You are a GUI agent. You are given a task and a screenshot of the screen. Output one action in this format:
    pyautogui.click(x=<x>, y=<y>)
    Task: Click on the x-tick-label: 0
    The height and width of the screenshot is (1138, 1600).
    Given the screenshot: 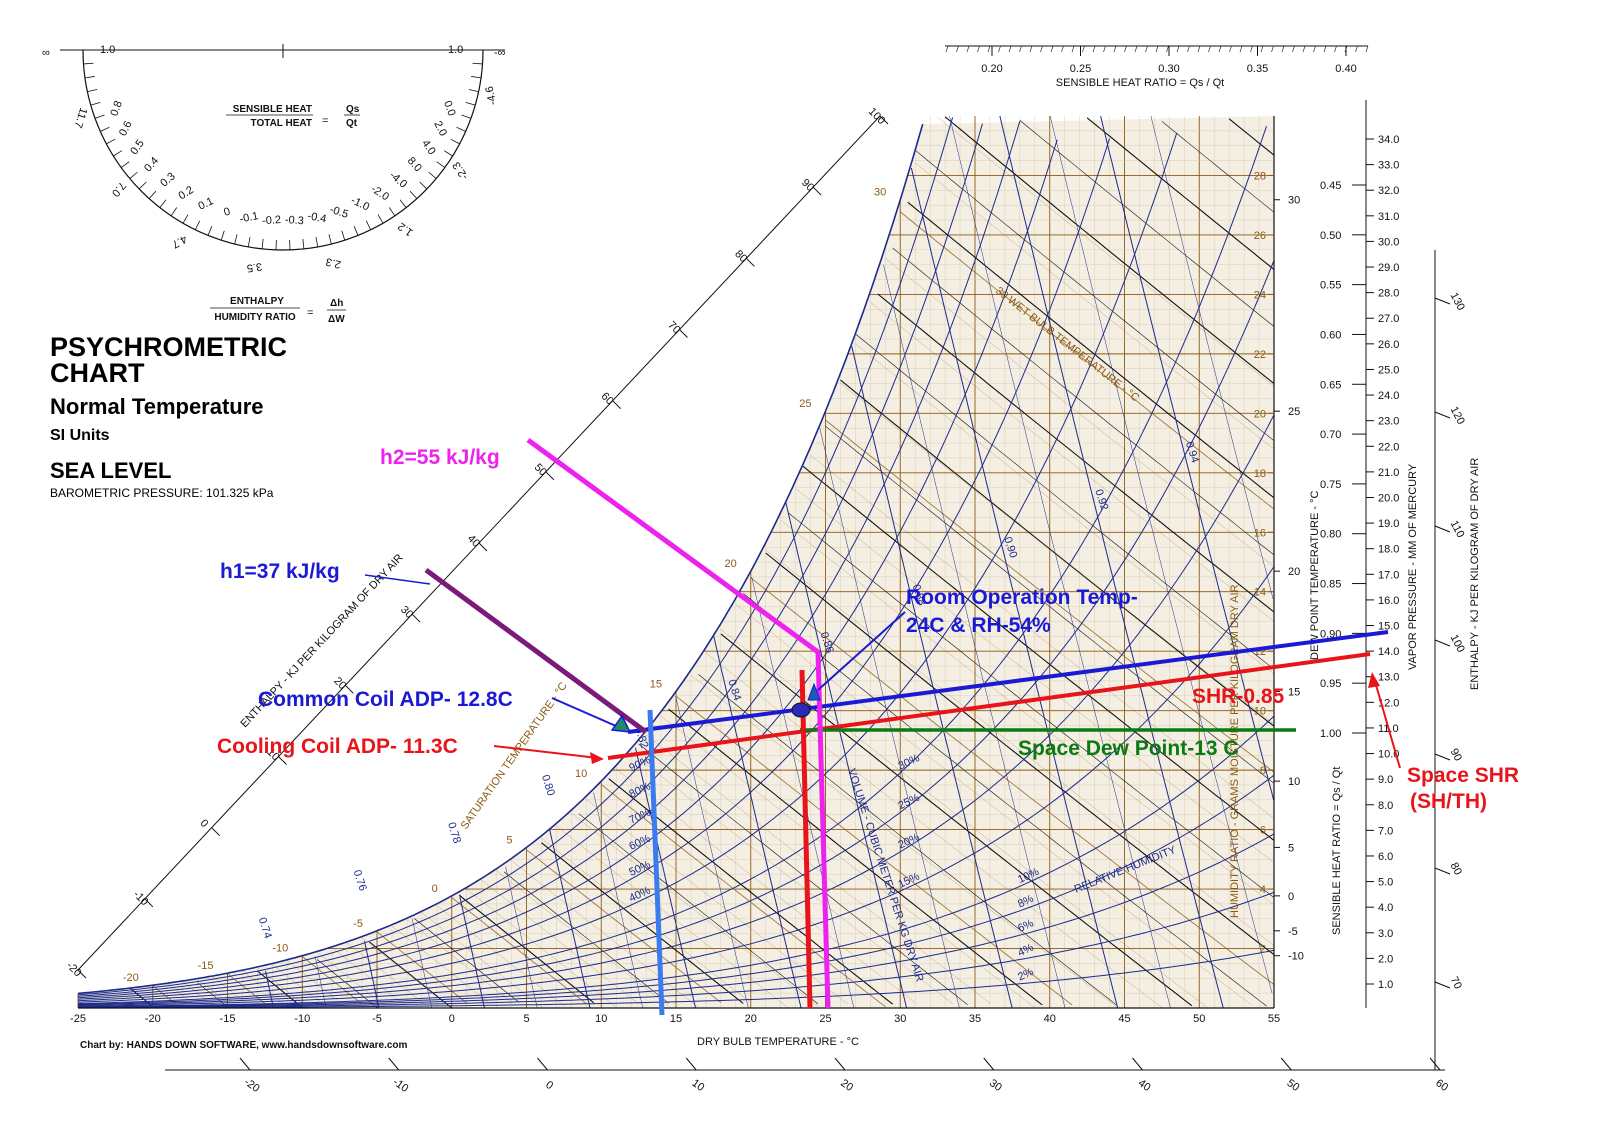 What is the action you would take?
    pyautogui.click(x=452, y=1019)
    